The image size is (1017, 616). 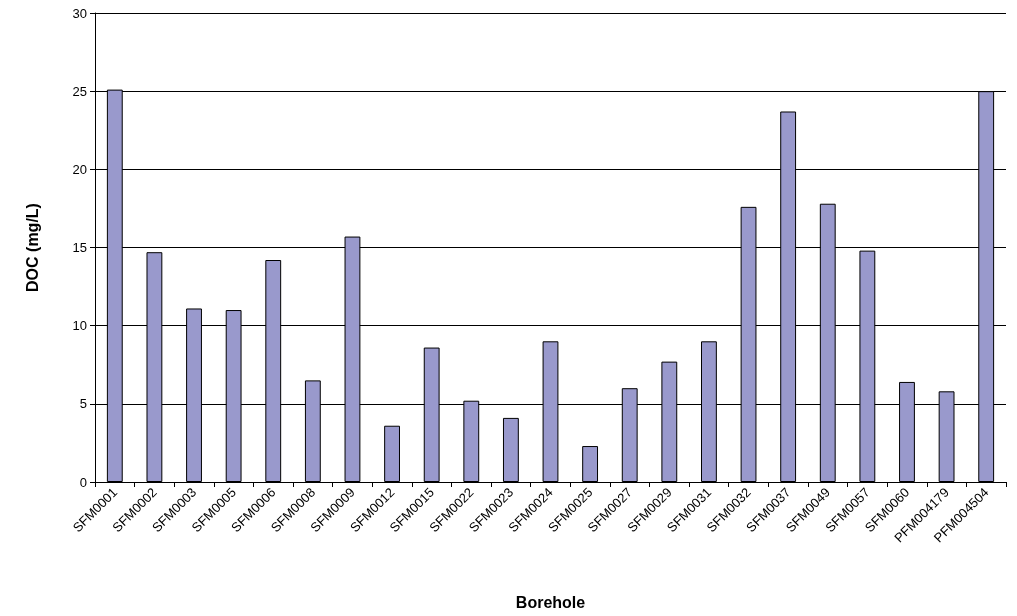 I want to click on y-tick-label: 10, so click(x=79, y=326).